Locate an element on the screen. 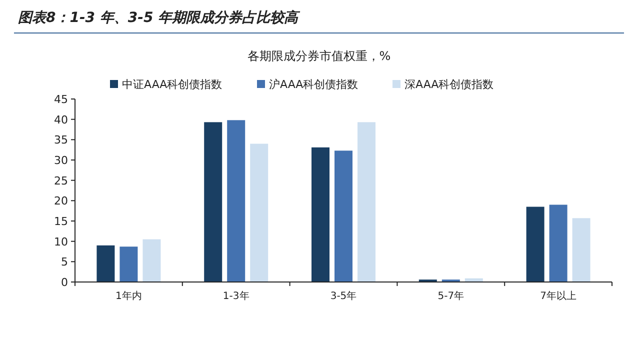  x-tick-label: 1-3年 is located at coordinates (236, 296).